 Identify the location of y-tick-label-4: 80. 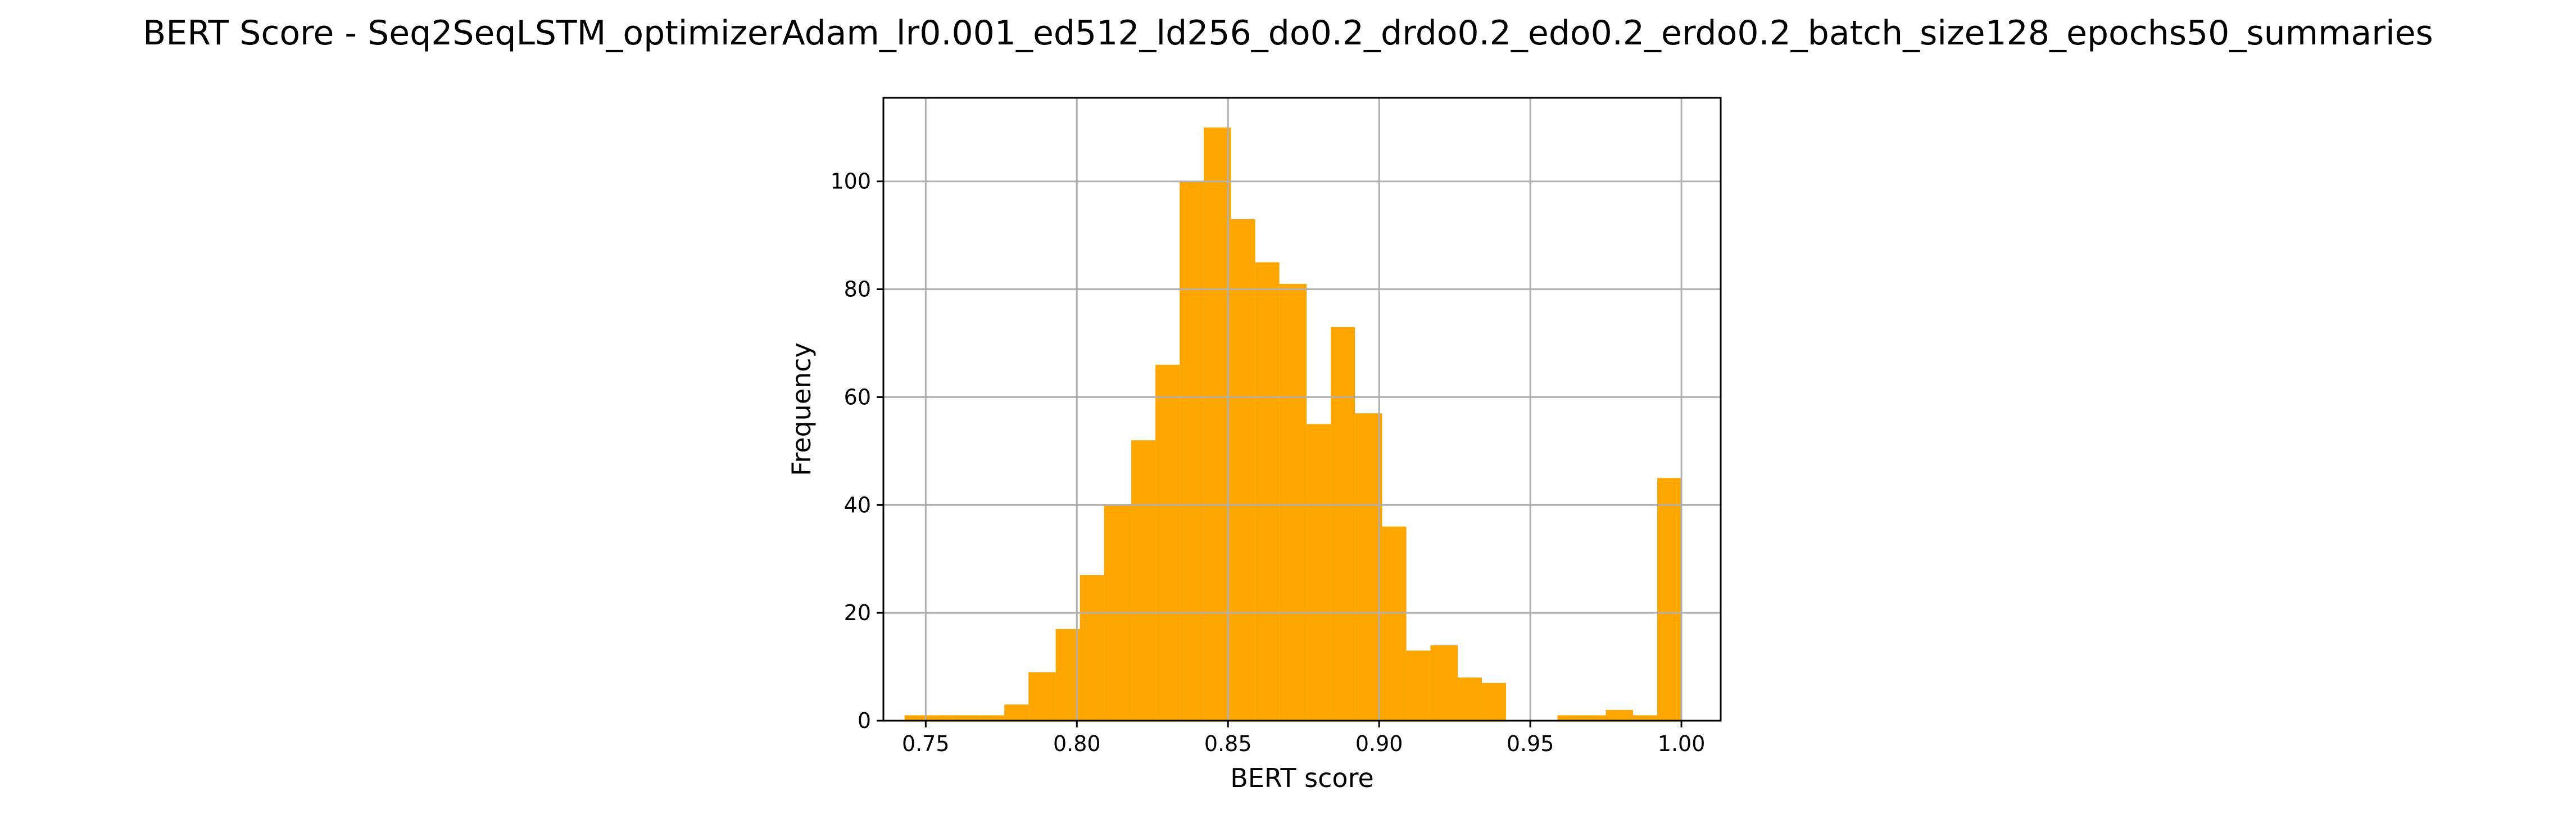
(857, 289).